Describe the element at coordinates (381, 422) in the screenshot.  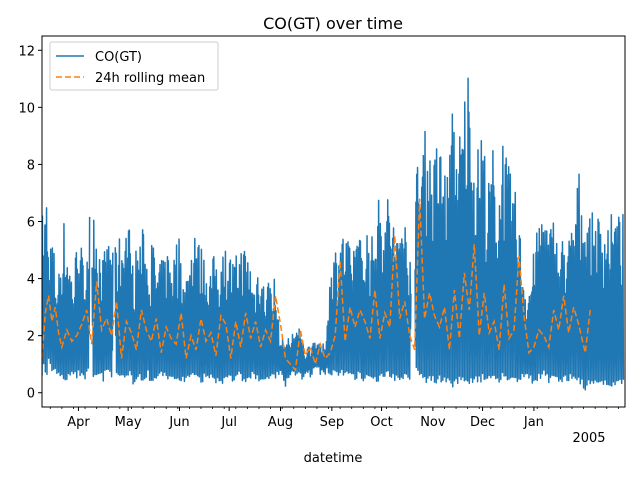
I see `x-tick-label: Oct` at that location.